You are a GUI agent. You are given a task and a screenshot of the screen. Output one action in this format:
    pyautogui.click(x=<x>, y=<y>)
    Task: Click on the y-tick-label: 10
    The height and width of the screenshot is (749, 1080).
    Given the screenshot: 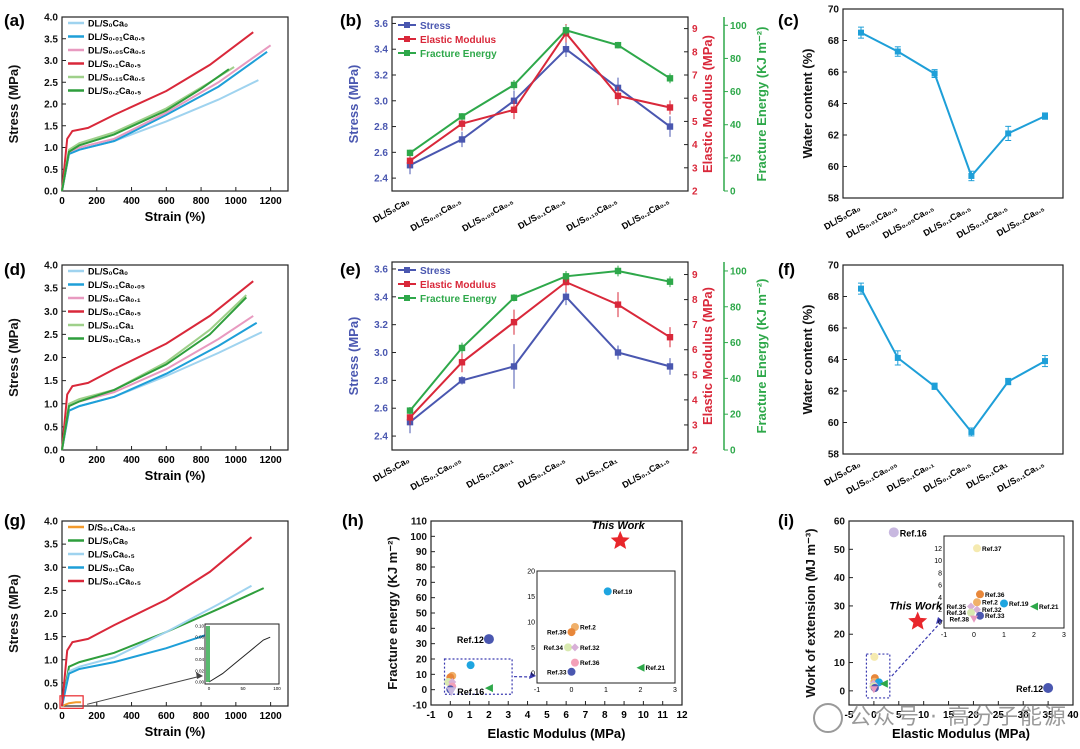 What is the action you would take?
    pyautogui.click(x=840, y=663)
    